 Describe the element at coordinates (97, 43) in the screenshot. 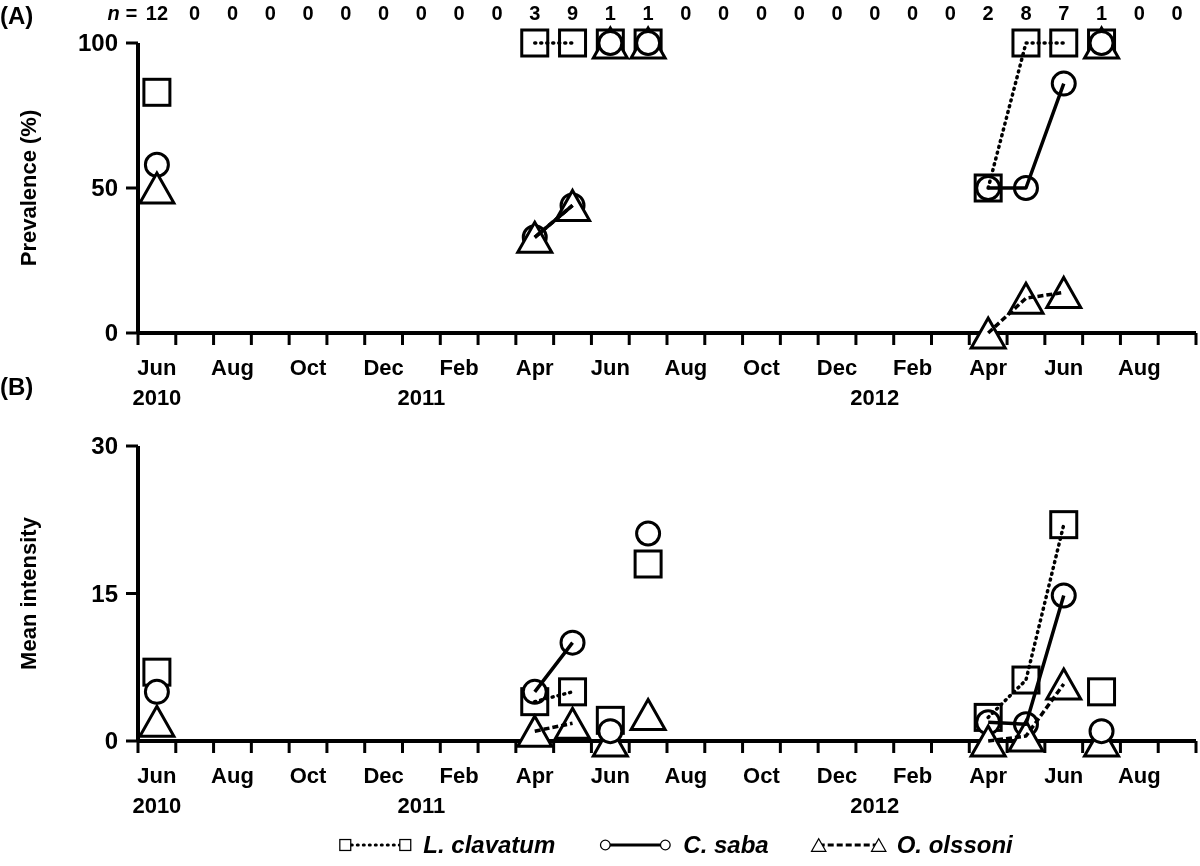

I see `y-tick-label: 100` at that location.